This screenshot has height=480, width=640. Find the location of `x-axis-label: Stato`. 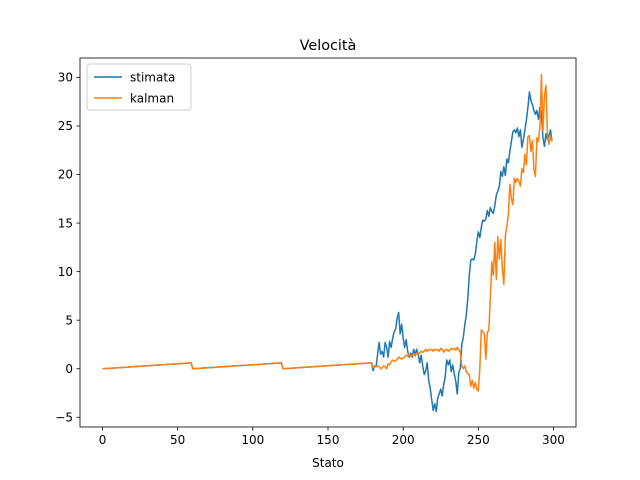

x-axis-label: Stato is located at coordinates (328, 463).